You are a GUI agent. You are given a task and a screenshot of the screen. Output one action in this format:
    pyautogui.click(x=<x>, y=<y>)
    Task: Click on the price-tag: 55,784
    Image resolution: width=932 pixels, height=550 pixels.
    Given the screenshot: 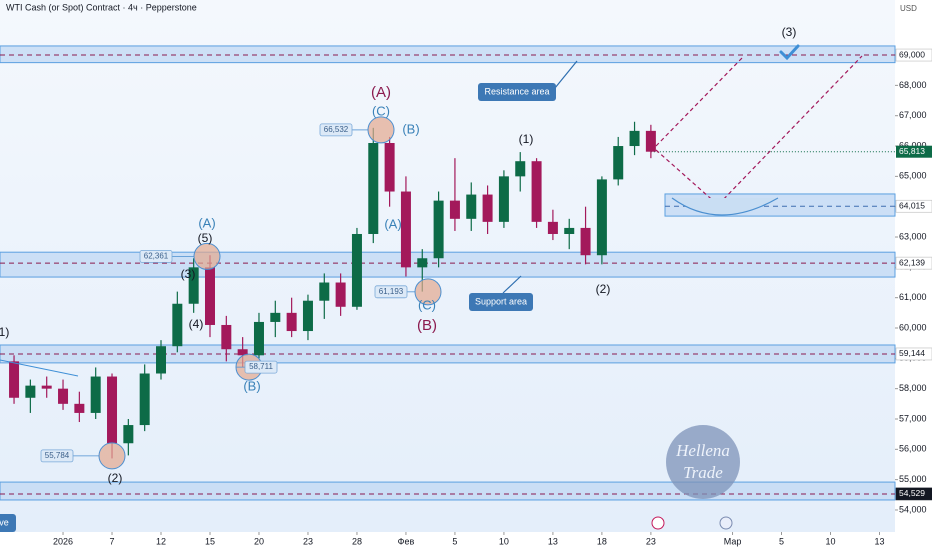 What is the action you would take?
    pyautogui.click(x=57, y=455)
    